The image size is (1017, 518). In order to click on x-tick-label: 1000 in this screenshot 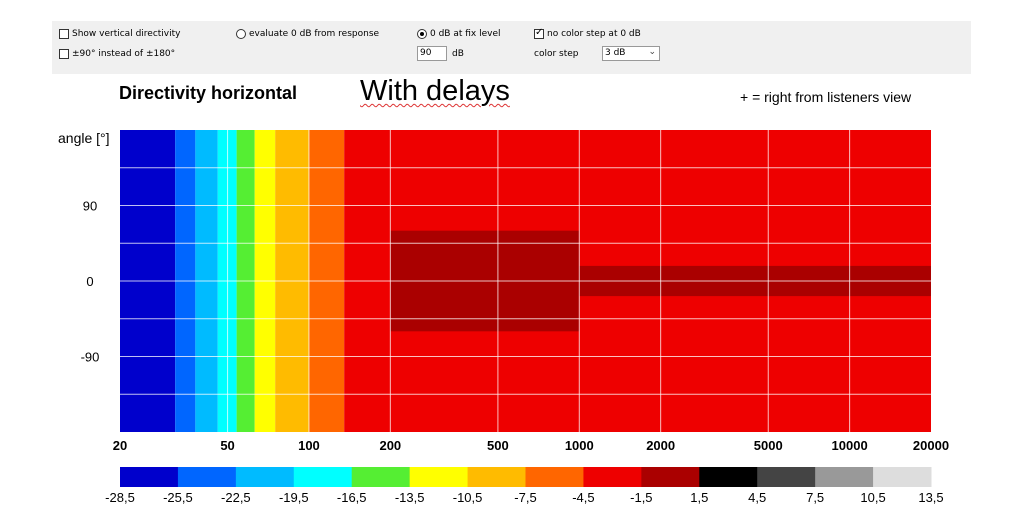, I will do `click(579, 445)`.